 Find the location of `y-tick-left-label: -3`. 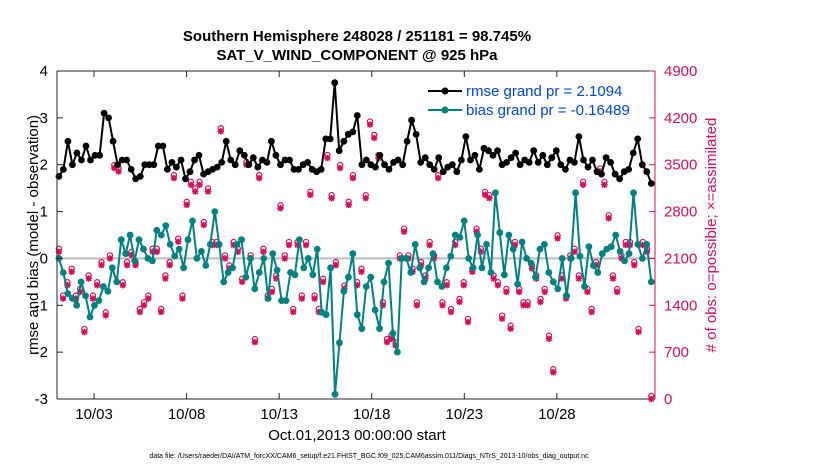

y-tick-left-label: -3 is located at coordinates (41, 399).